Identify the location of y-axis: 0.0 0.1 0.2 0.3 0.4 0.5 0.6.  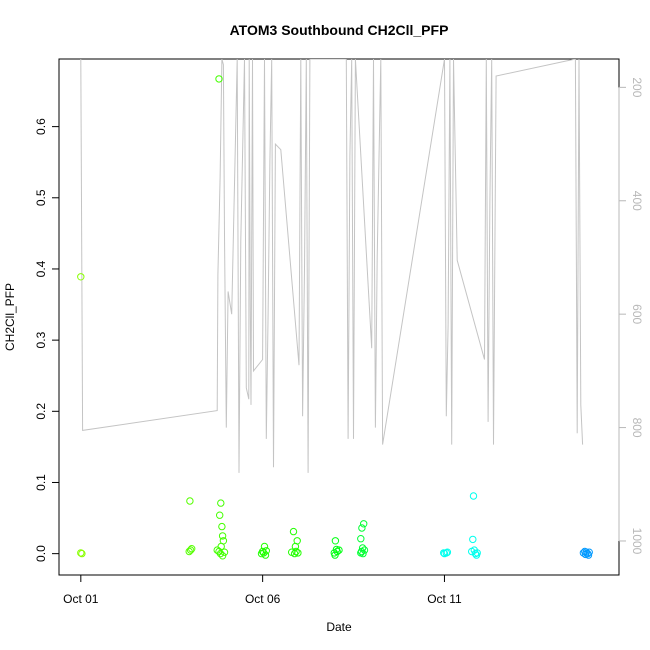
(47, 340).